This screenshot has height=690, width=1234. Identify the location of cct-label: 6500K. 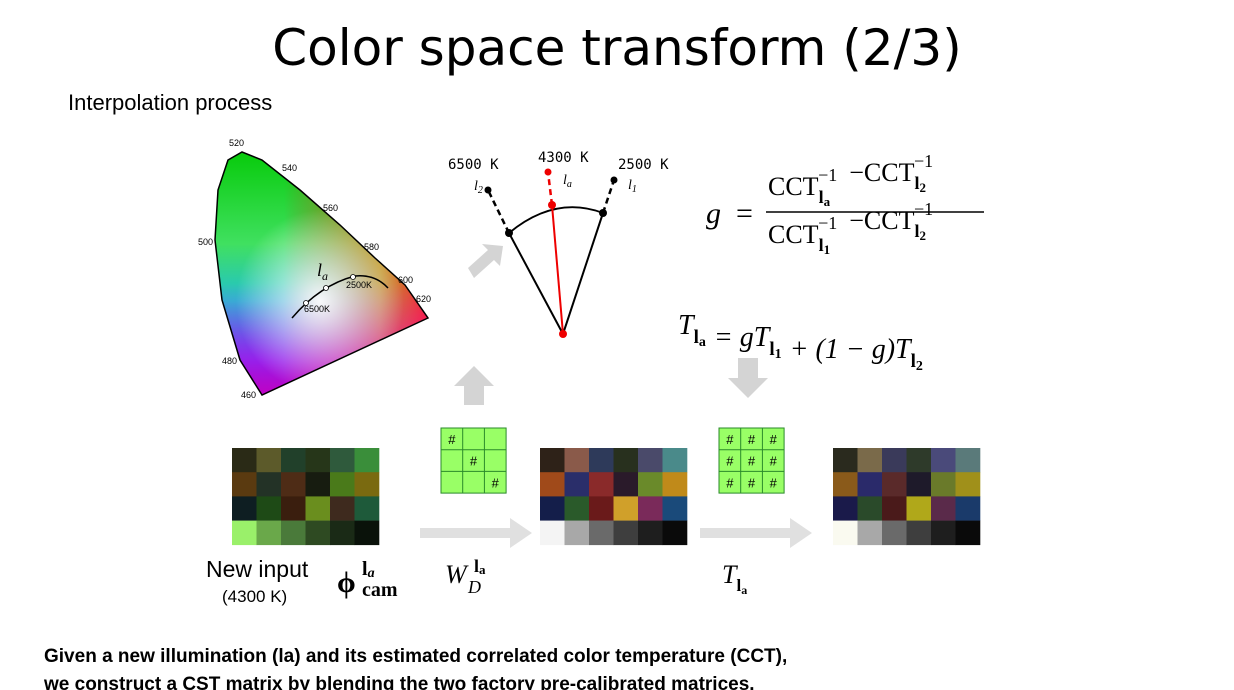
(317, 309).